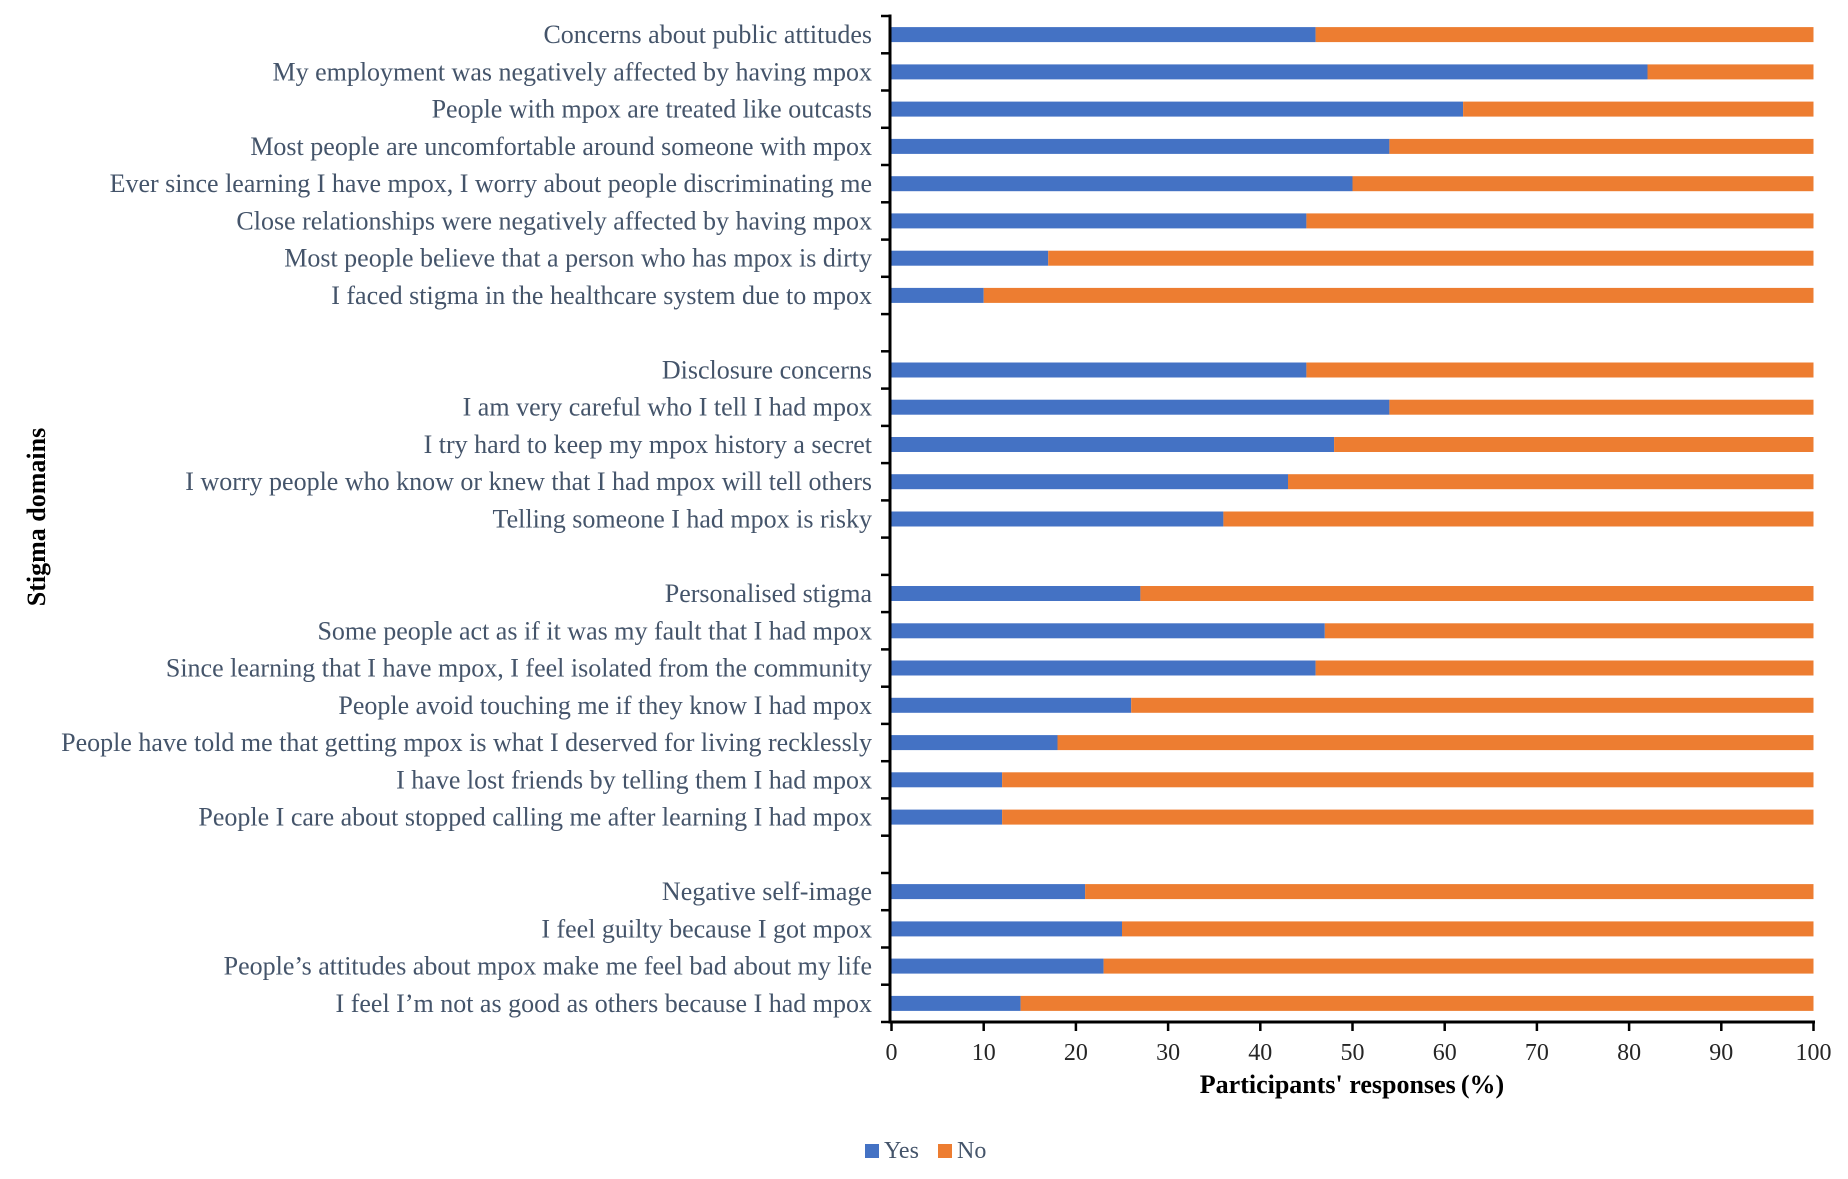 Image resolution: width=1848 pixels, height=1179 pixels. Describe the element at coordinates (1445, 1053) in the screenshot. I see `svg-text: 60` at that location.